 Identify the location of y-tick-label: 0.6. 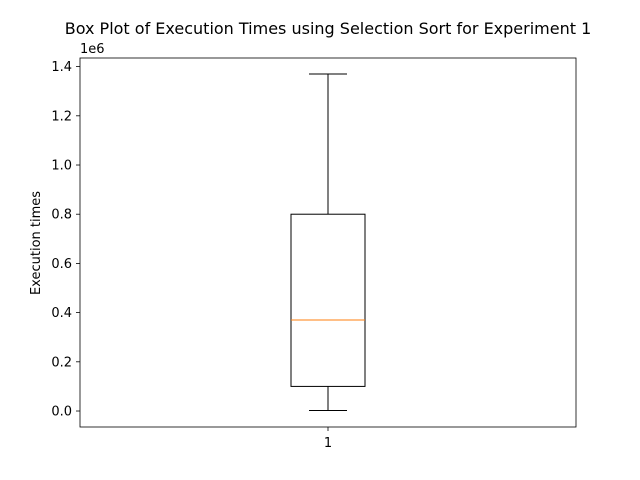
(61, 264).